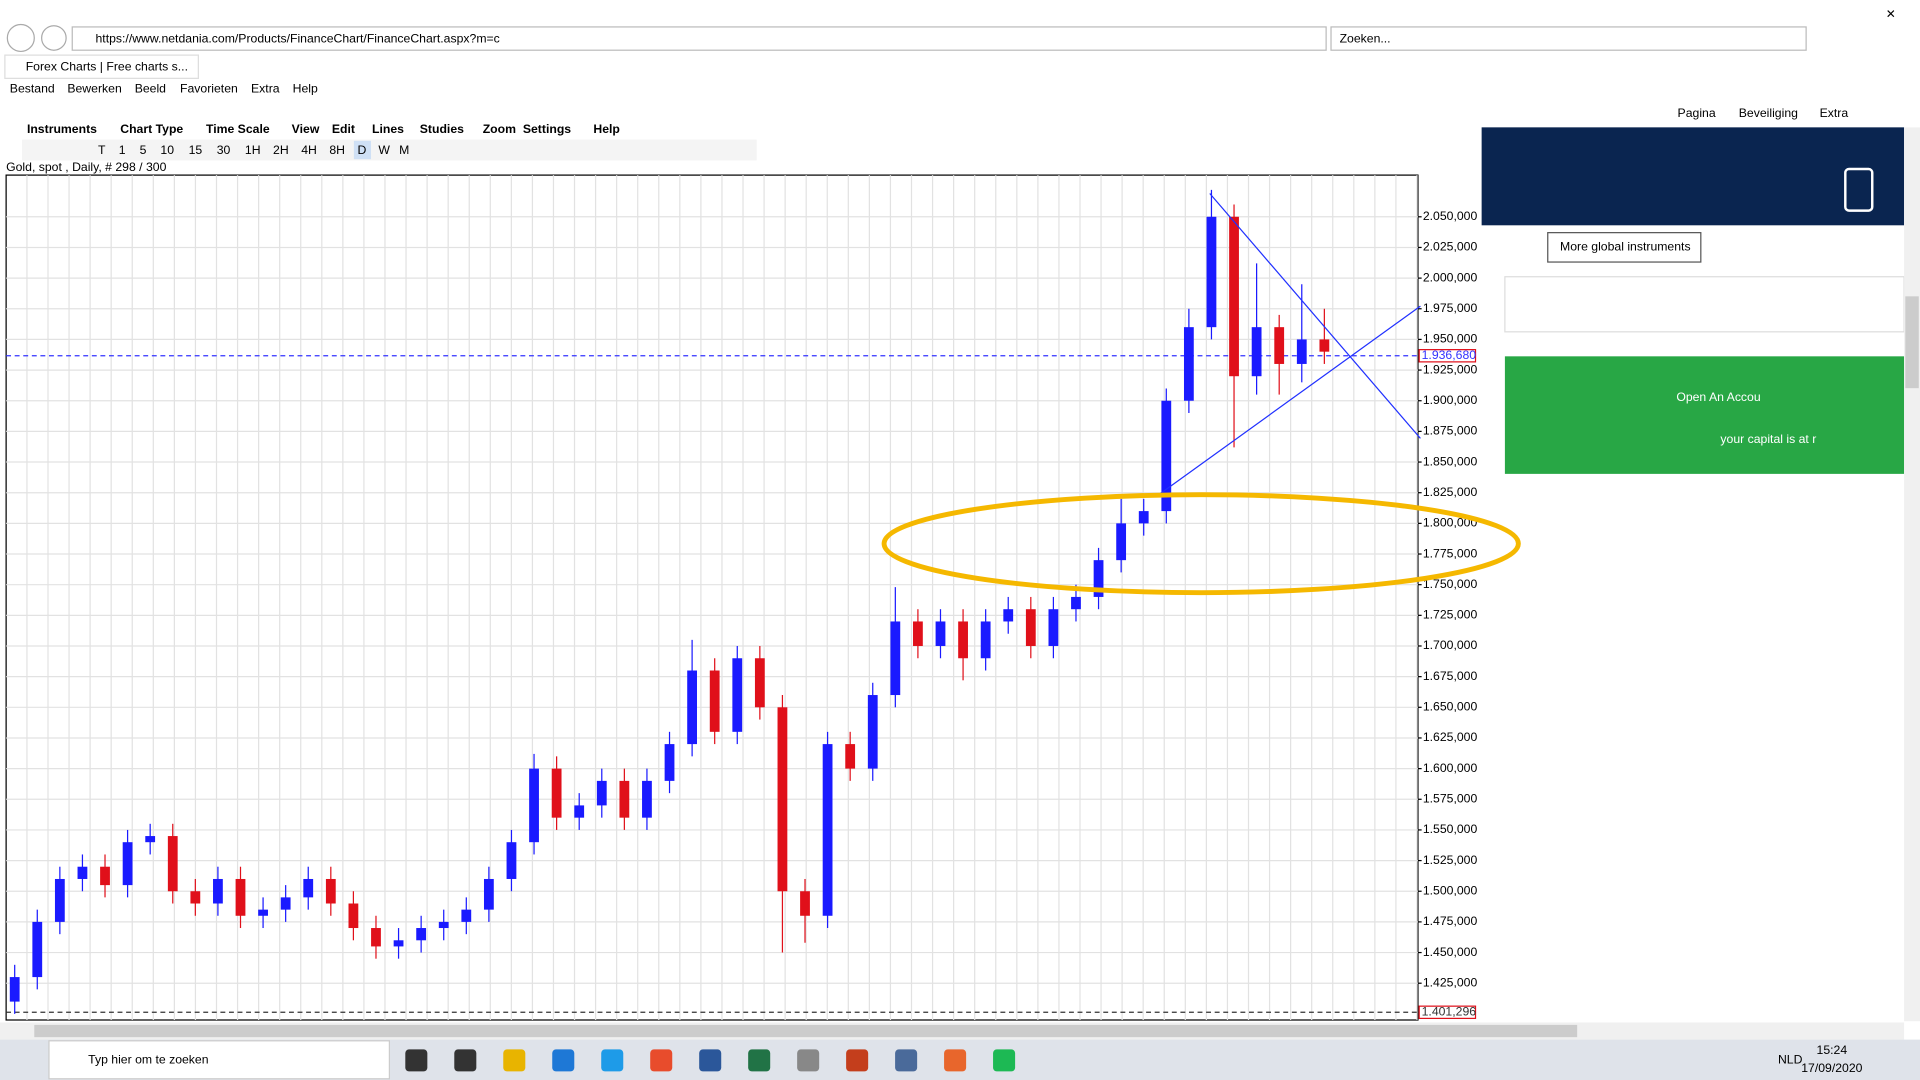 The width and height of the screenshot is (1920, 1080). What do you see at coordinates (442, 129) in the screenshot?
I see `chart-menu-item: Studies` at bounding box center [442, 129].